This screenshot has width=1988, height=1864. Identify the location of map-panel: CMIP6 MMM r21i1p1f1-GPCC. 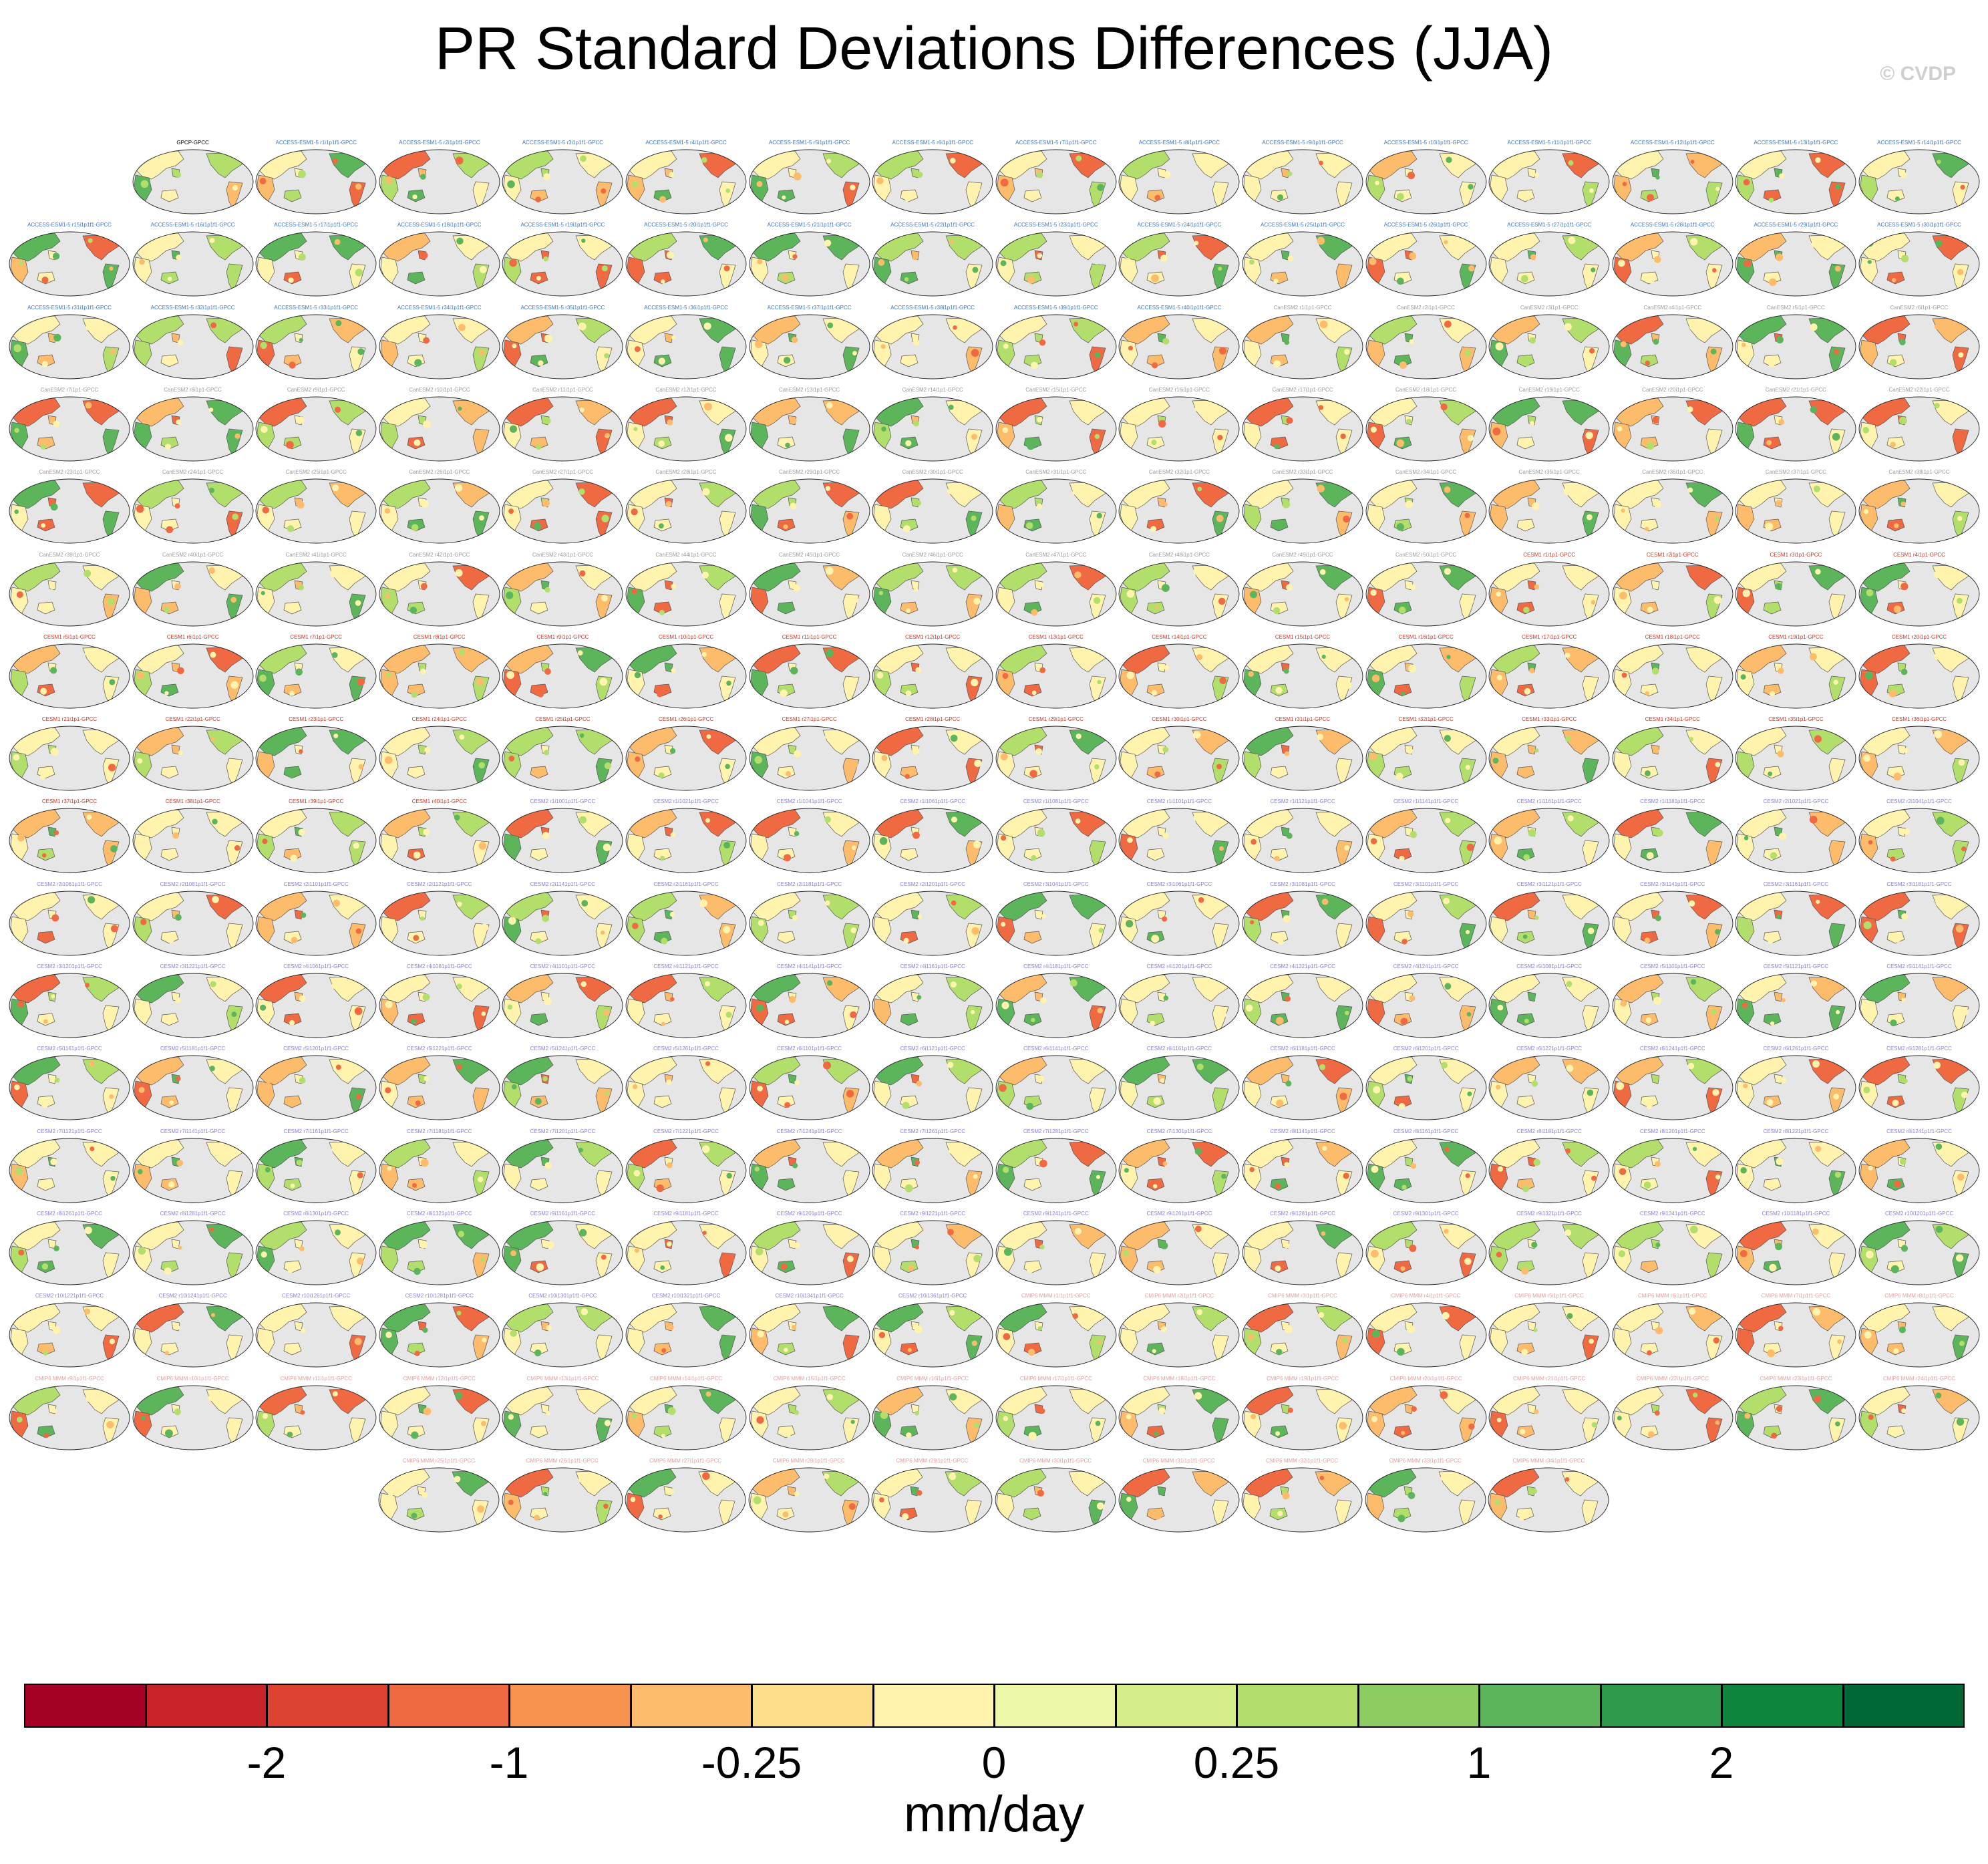
(1549, 1413).